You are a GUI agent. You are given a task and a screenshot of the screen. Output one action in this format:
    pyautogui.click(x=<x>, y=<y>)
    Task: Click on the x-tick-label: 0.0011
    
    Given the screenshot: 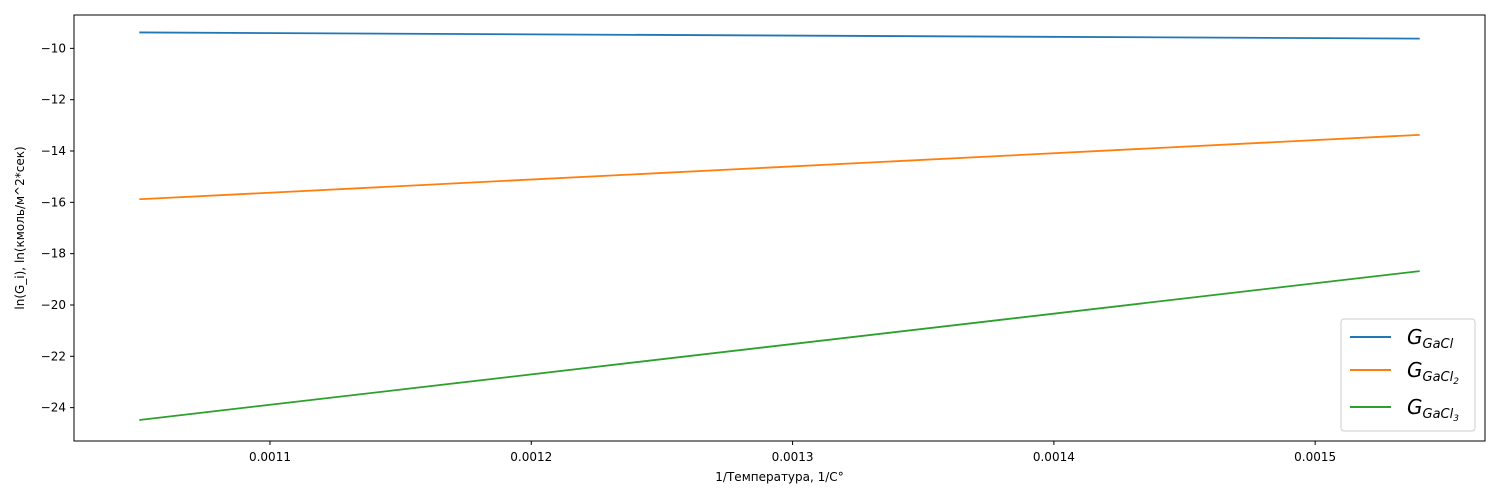 What is the action you would take?
    pyautogui.click(x=270, y=457)
    